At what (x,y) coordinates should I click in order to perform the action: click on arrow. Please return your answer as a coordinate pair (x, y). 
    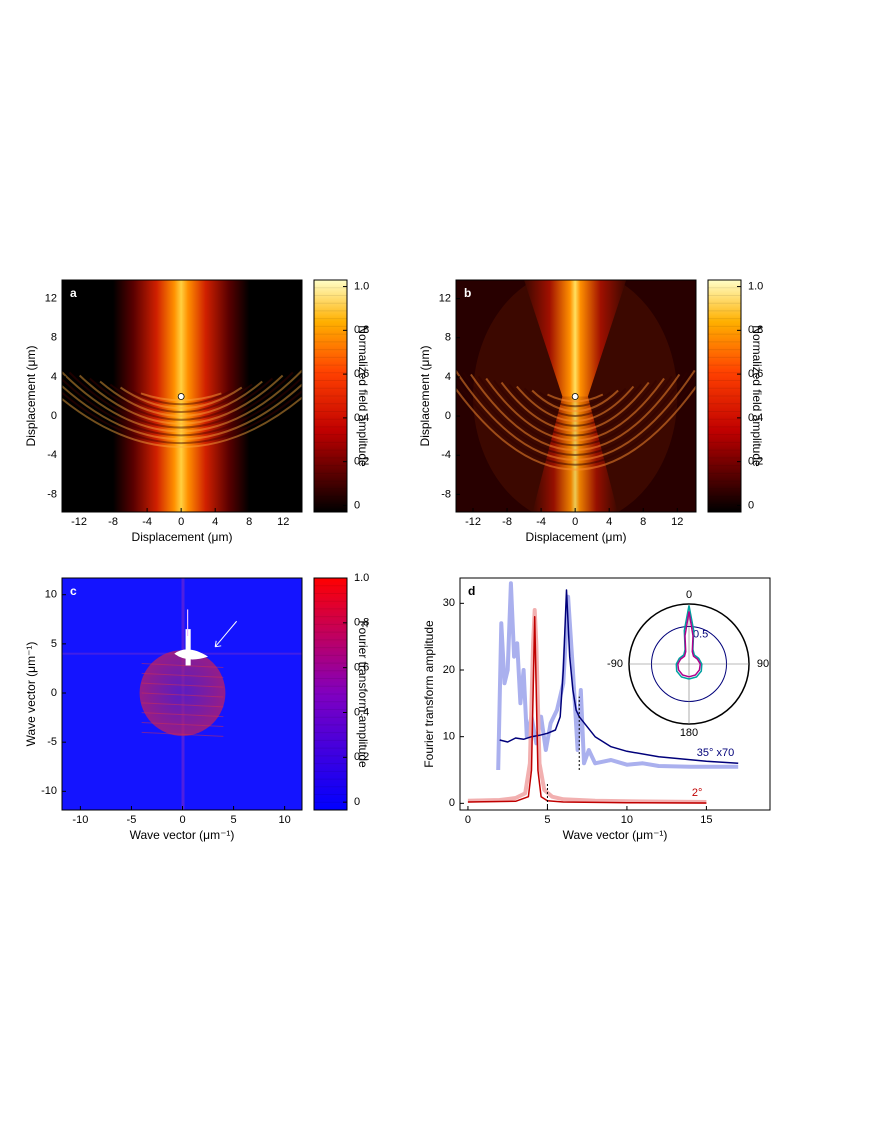
    Looking at the image, I should click on (226, 634).